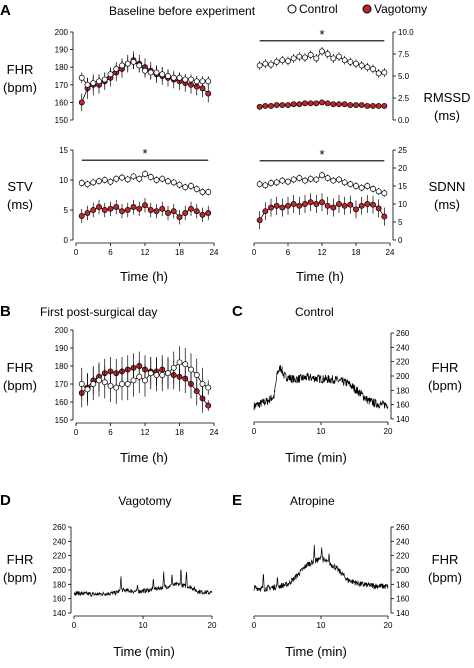 This screenshot has height=668, width=474. Describe the element at coordinates (404, 76) in the screenshot. I see `a_rmssd-ytick-label-2: 5.0` at that location.